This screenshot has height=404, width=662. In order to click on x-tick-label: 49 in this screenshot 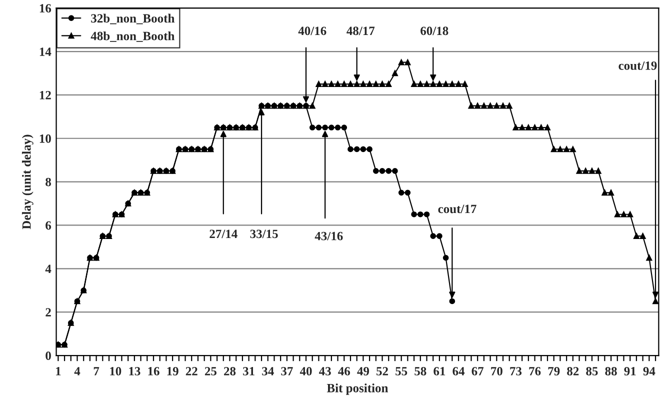, I will do `click(363, 371)`.